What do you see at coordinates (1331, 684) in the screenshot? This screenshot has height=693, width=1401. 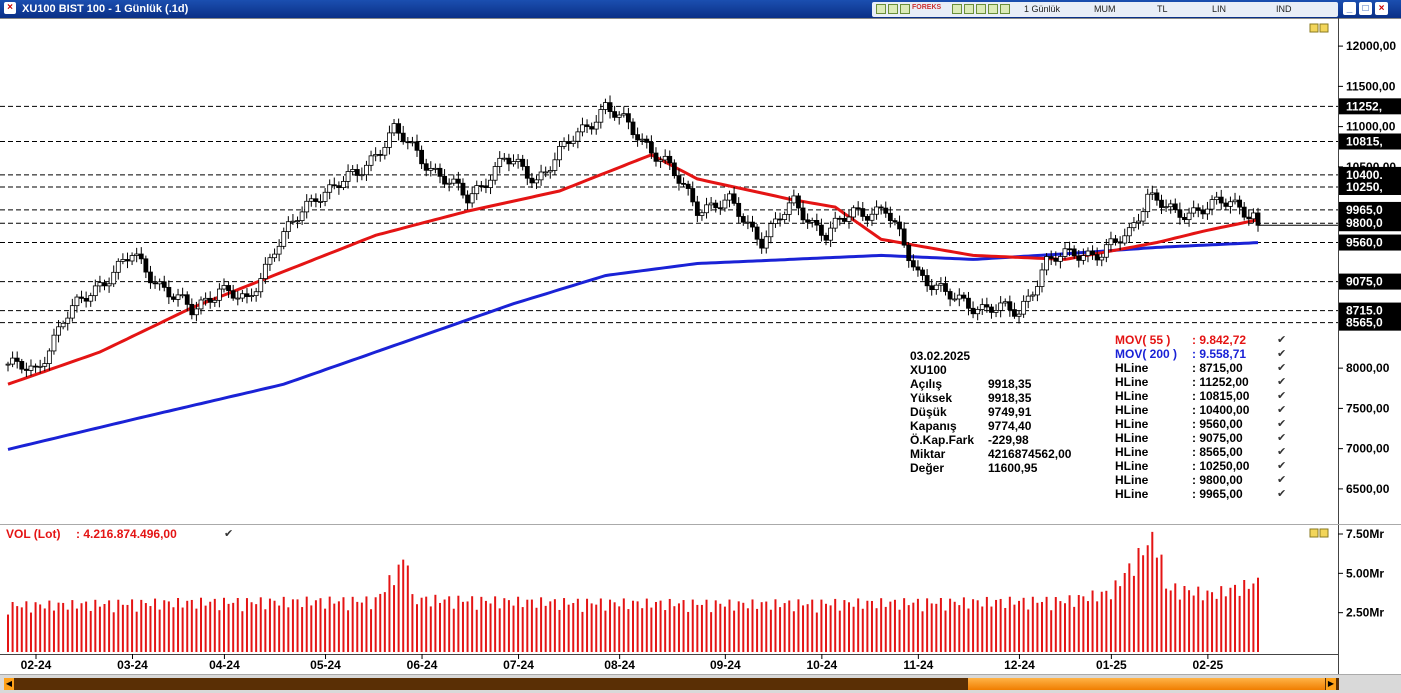 I see `scroll-right-arrow: ▶` at bounding box center [1331, 684].